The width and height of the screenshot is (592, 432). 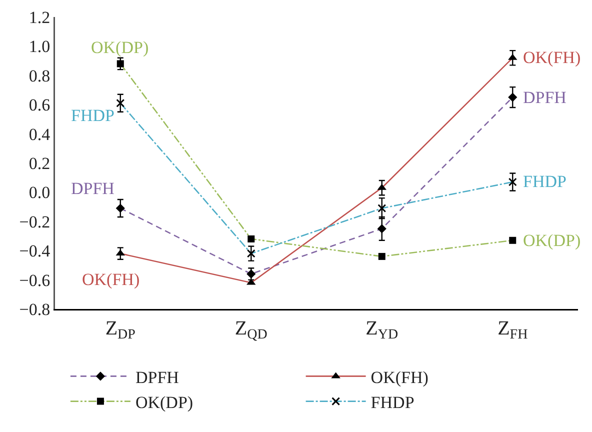 What do you see at coordinates (39, 192) in the screenshot?
I see `y-tick-label: 0.0` at bounding box center [39, 192].